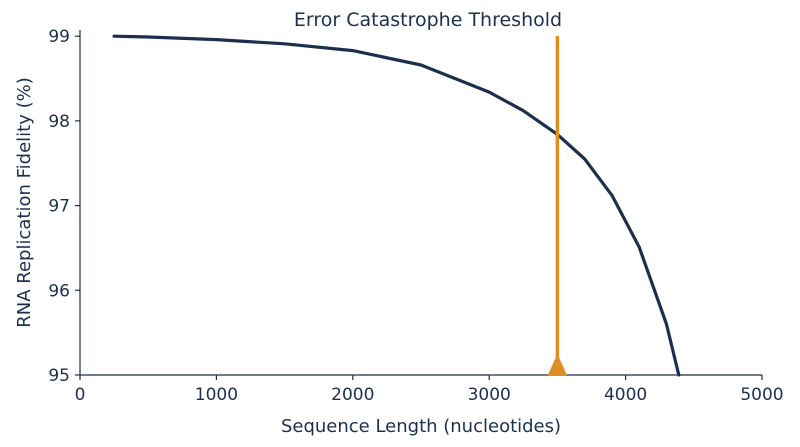  I want to click on x-tick-label: 2000, so click(352, 395).